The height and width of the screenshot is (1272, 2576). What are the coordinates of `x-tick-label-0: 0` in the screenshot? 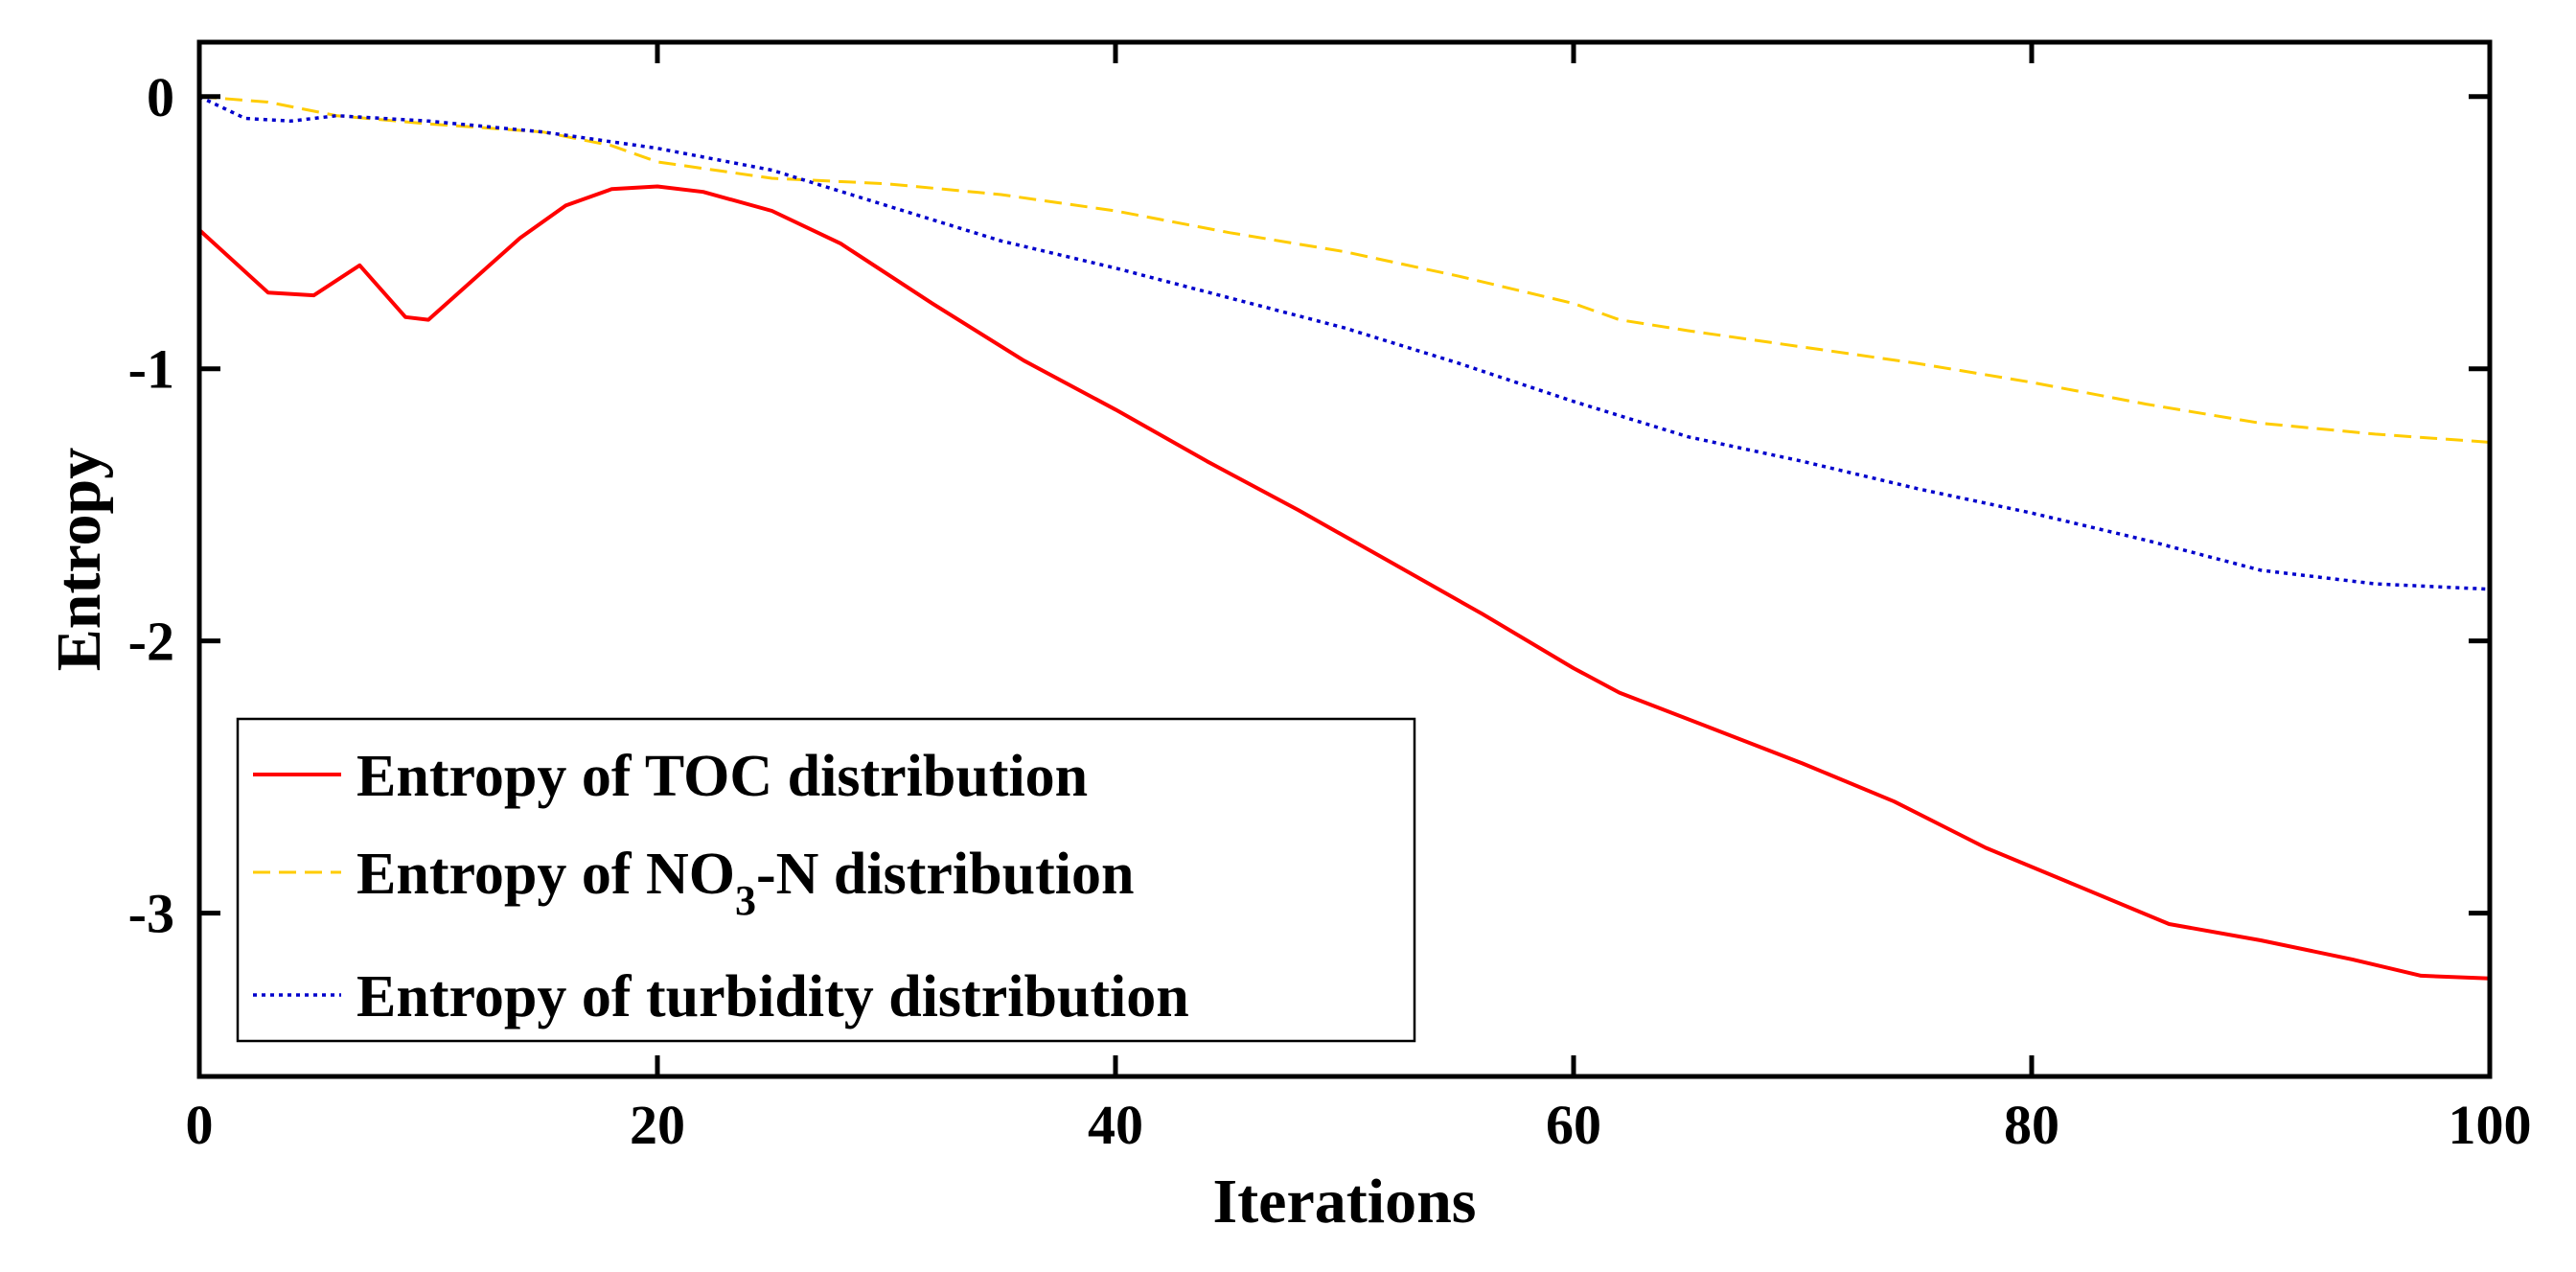 It's located at (200, 1125).